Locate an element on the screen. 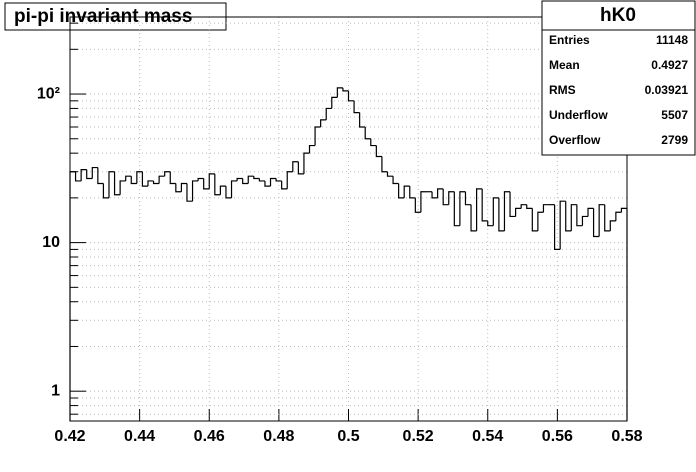 The image size is (696, 472). x-tick-label: 0.54 is located at coordinates (487, 436).